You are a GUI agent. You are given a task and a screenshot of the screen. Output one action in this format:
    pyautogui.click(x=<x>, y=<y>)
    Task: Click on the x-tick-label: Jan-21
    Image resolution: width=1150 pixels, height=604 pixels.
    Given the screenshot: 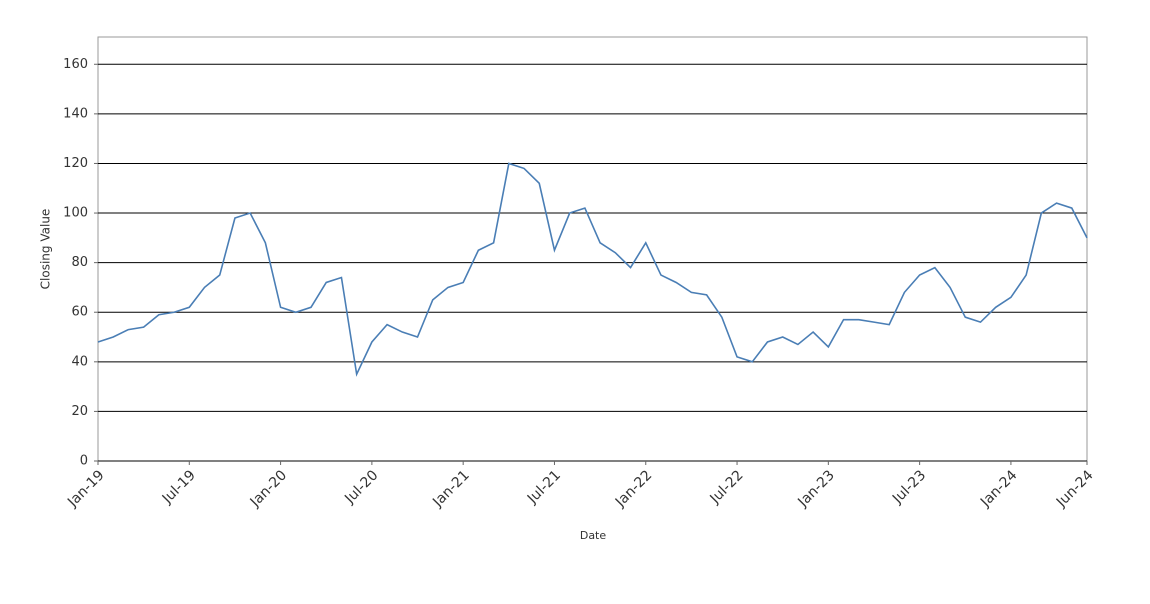 What is the action you would take?
    pyautogui.click(x=450, y=488)
    